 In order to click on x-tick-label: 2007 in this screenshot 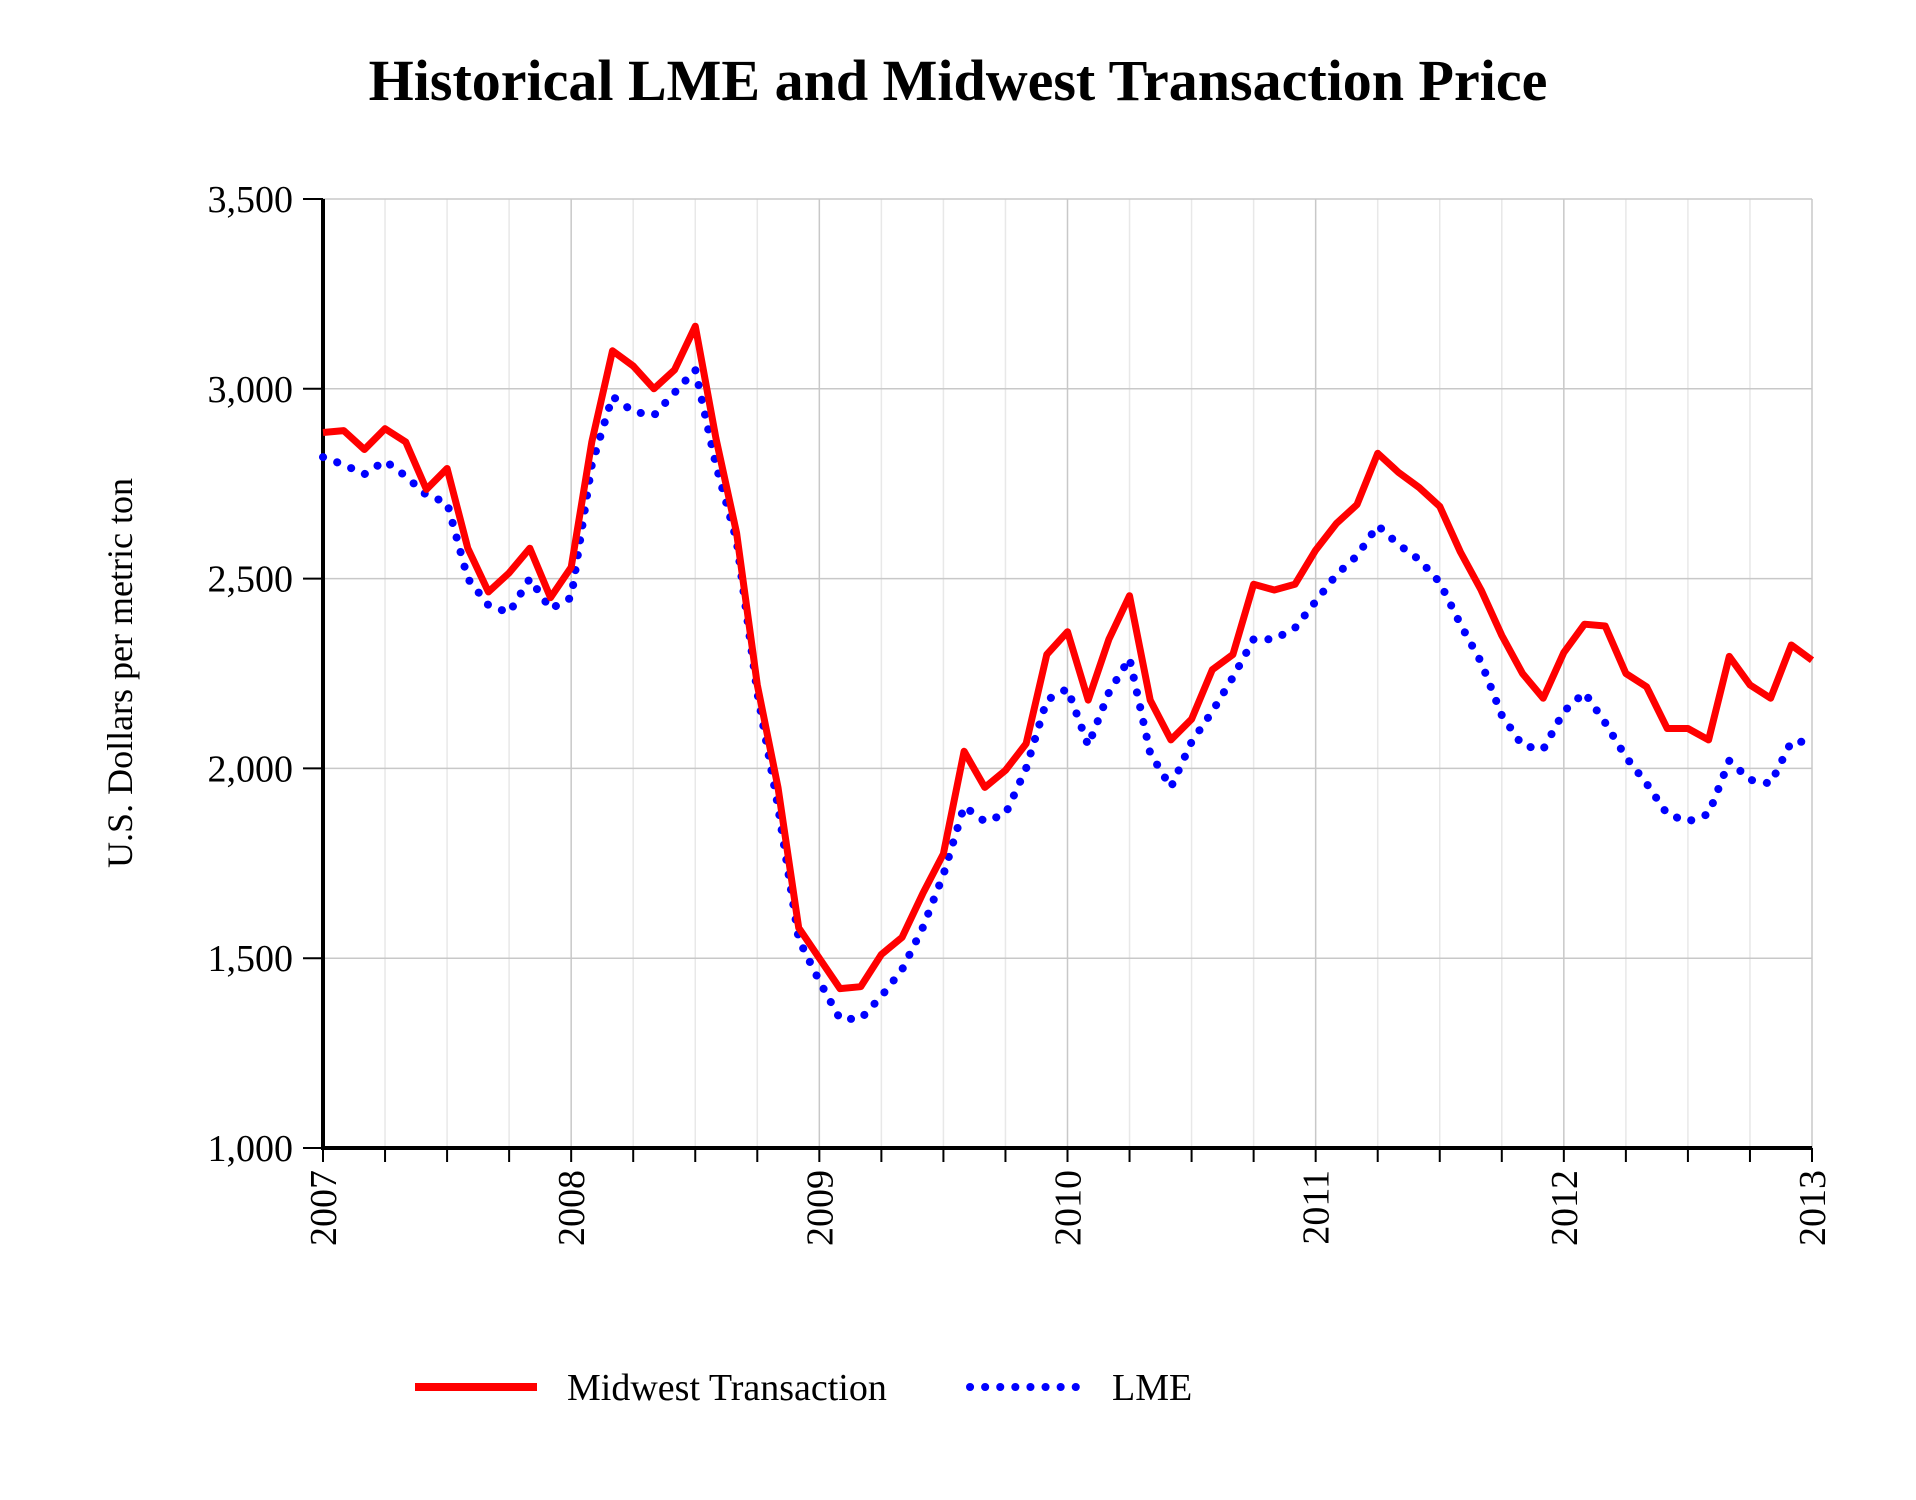, I will do `click(324, 1208)`.